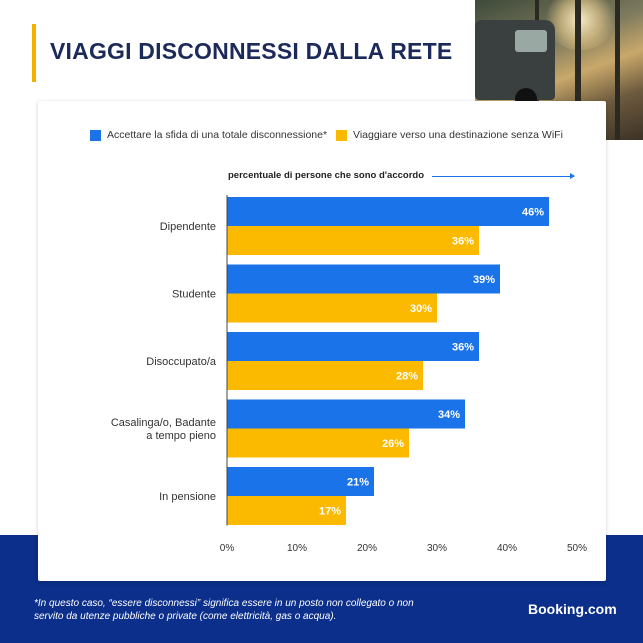 Image resolution: width=643 pixels, height=643 pixels. What do you see at coordinates (297, 548) in the screenshot?
I see `x-tick-label: 10%` at bounding box center [297, 548].